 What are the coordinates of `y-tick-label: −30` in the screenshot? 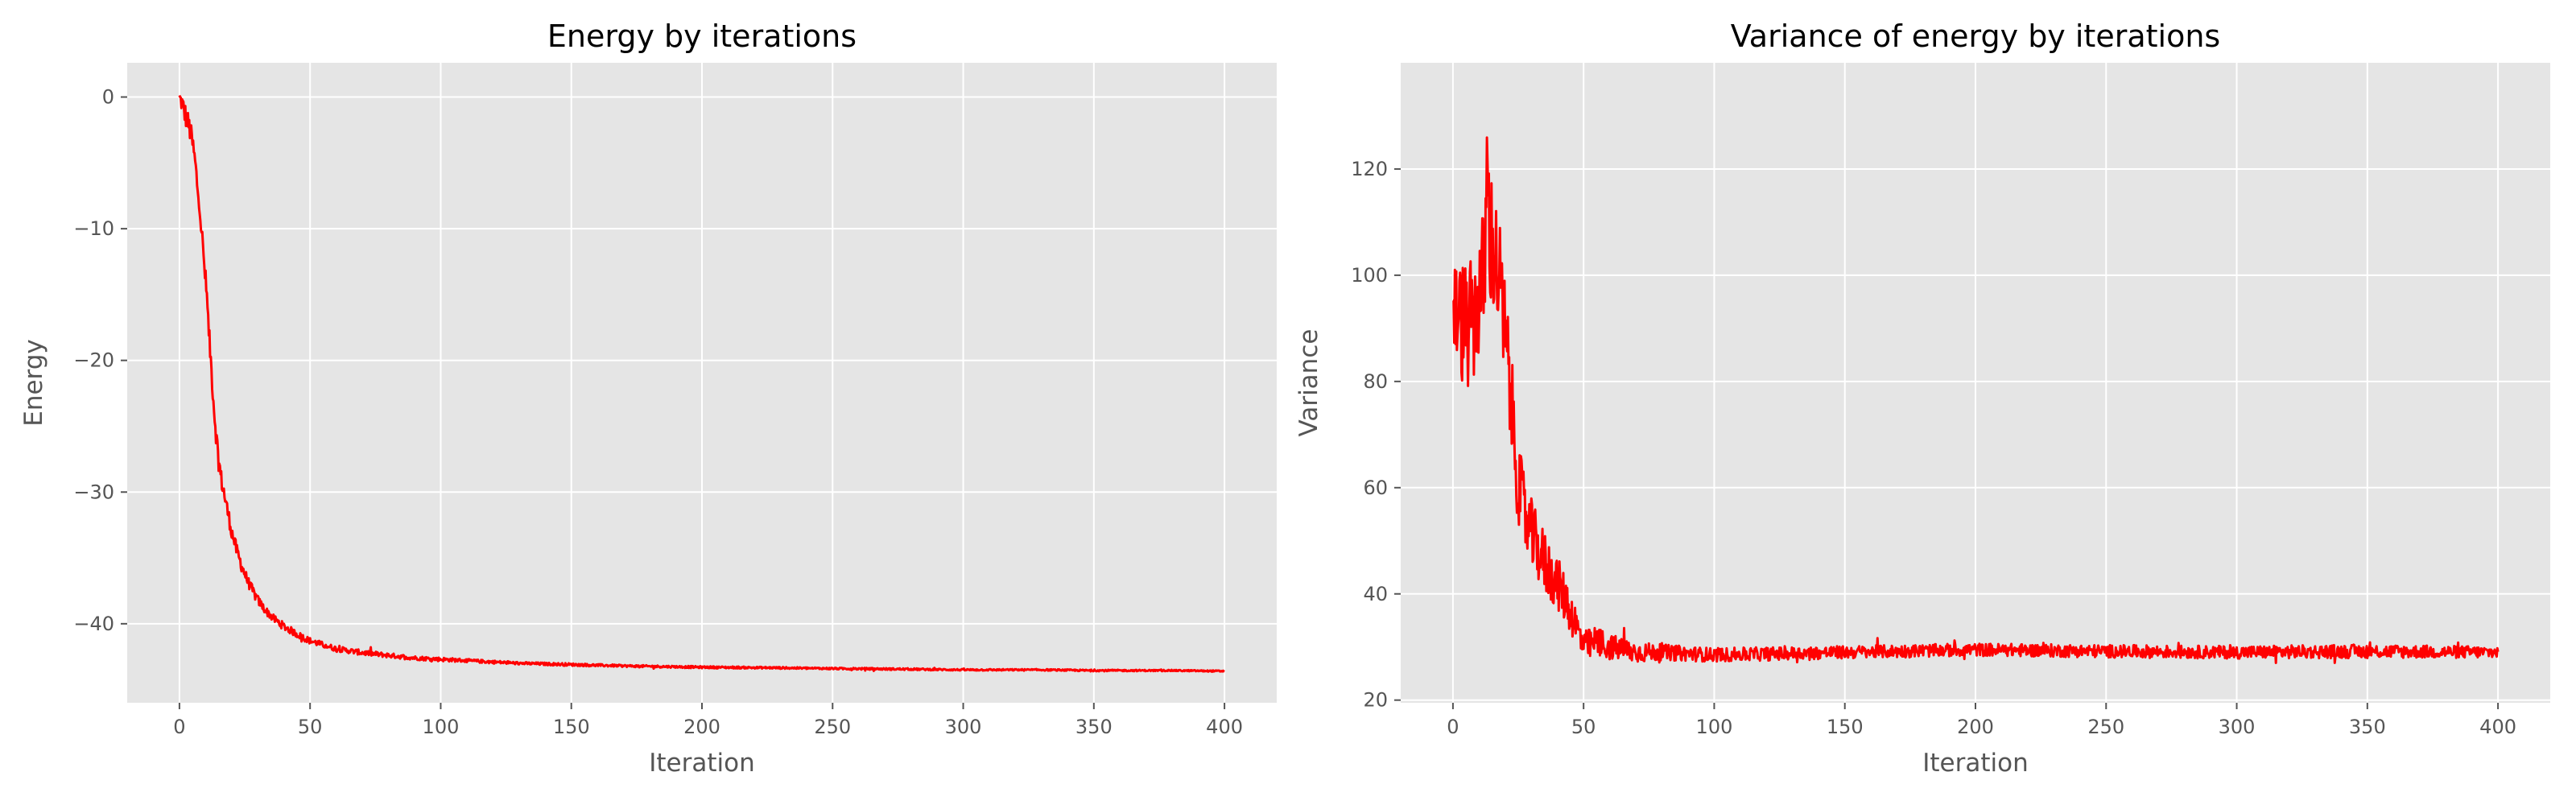 It's located at (93, 492).